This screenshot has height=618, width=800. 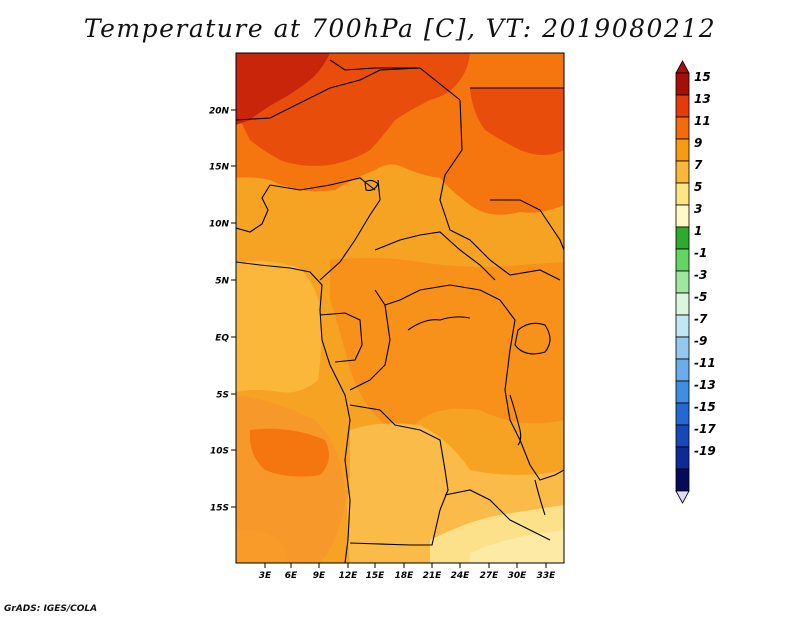 What do you see at coordinates (219, 452) in the screenshot?
I see `lat-label: 10S` at bounding box center [219, 452].